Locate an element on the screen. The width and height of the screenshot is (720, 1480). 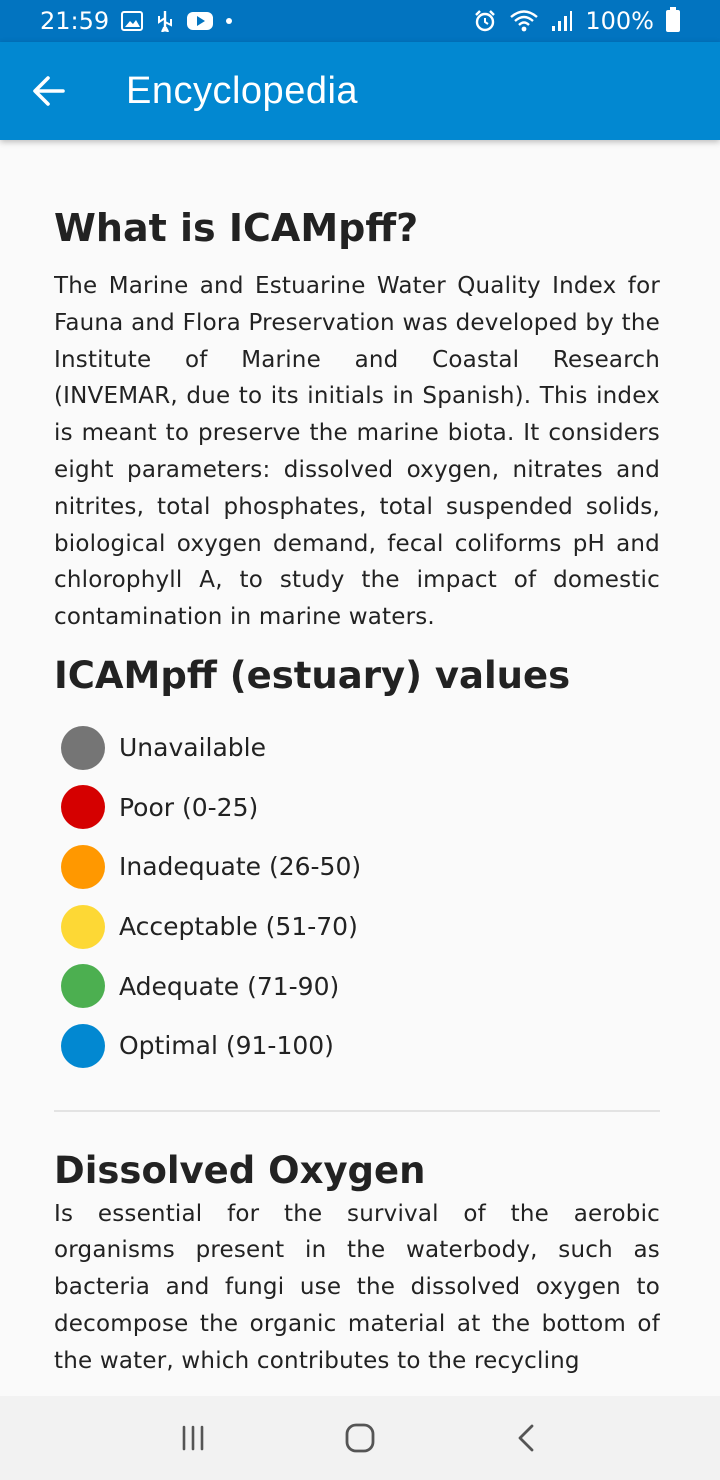
legend-label: Acceptable (51-70) is located at coordinates (238, 927).